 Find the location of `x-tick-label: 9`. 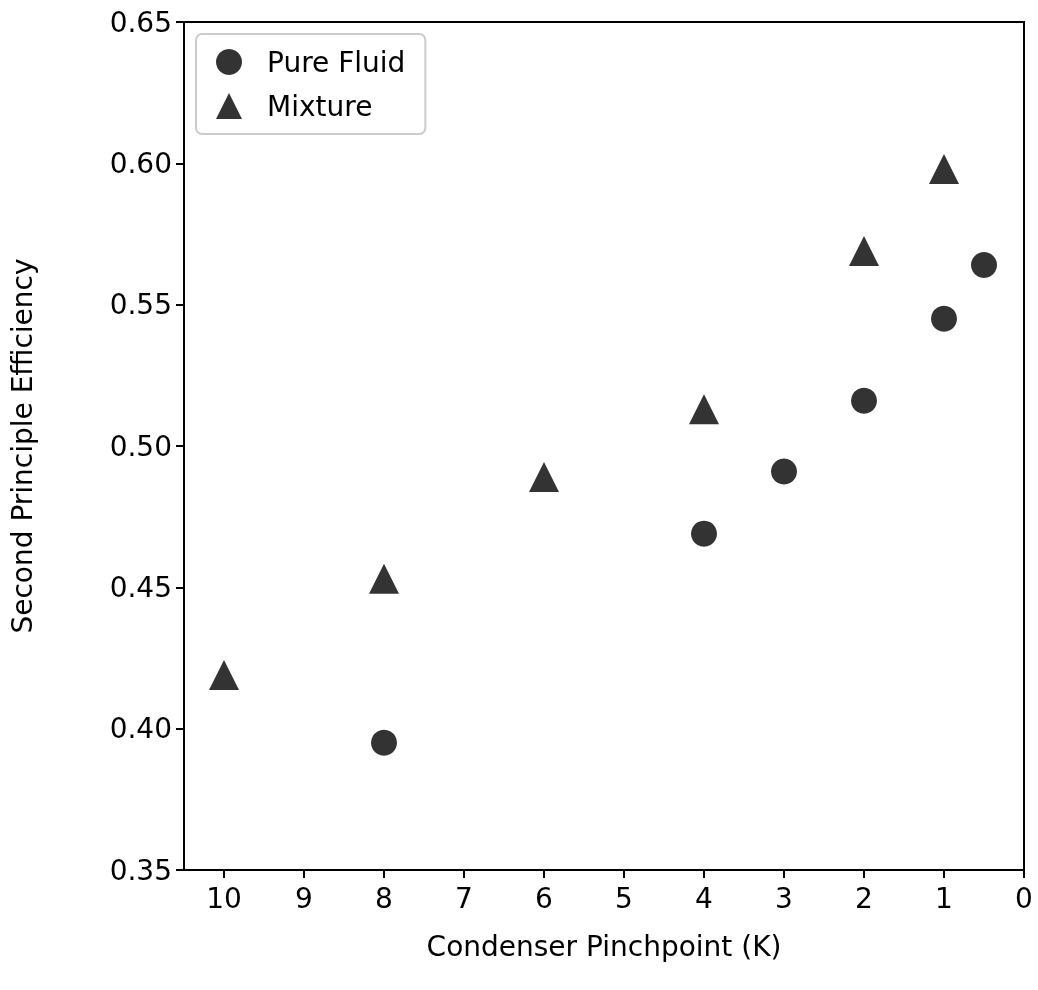

x-tick-label: 9 is located at coordinates (304, 898).